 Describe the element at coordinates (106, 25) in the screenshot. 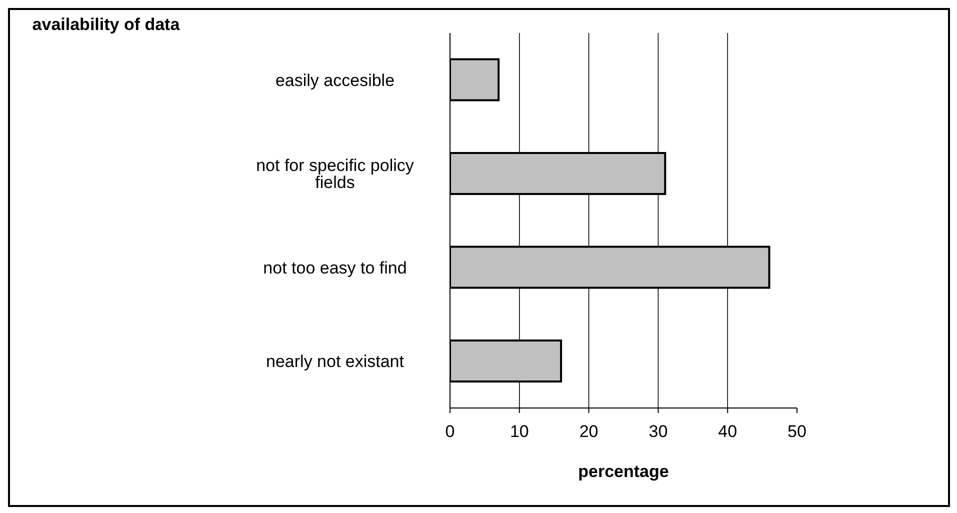

I see `text: availability of data` at that location.